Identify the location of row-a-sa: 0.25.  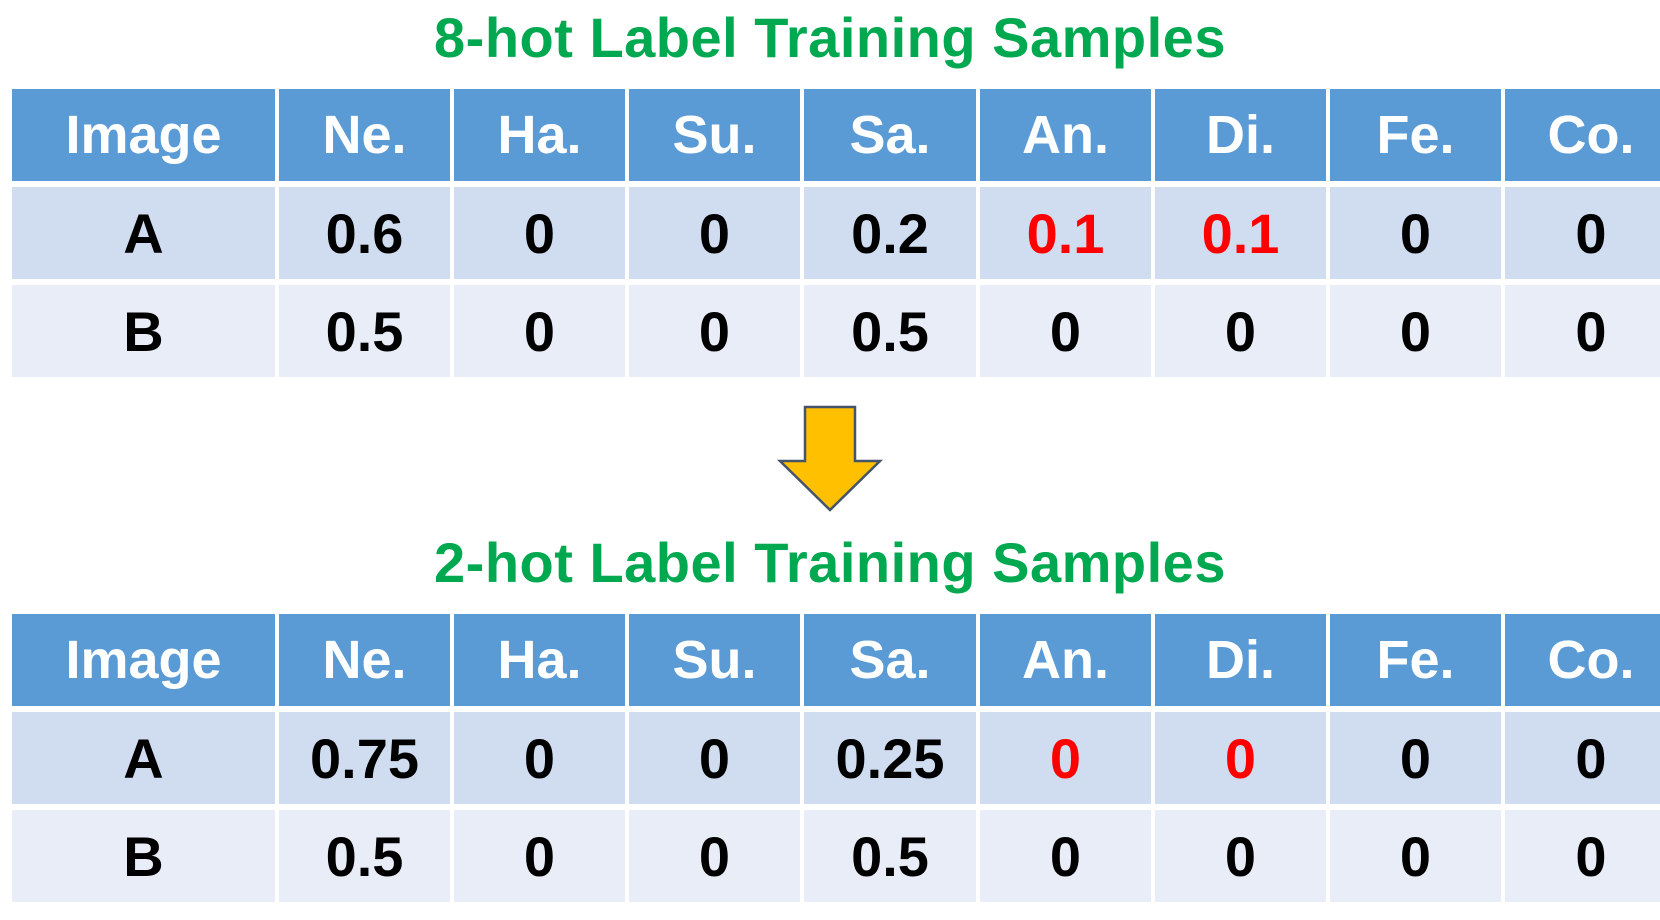
(890, 758).